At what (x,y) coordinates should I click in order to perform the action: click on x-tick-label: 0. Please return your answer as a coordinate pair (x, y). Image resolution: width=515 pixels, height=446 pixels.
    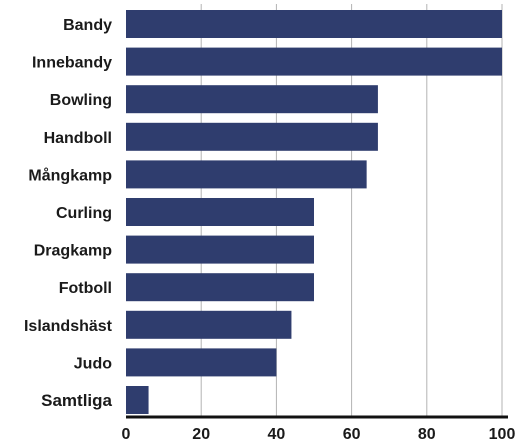
    Looking at the image, I should click on (126, 433).